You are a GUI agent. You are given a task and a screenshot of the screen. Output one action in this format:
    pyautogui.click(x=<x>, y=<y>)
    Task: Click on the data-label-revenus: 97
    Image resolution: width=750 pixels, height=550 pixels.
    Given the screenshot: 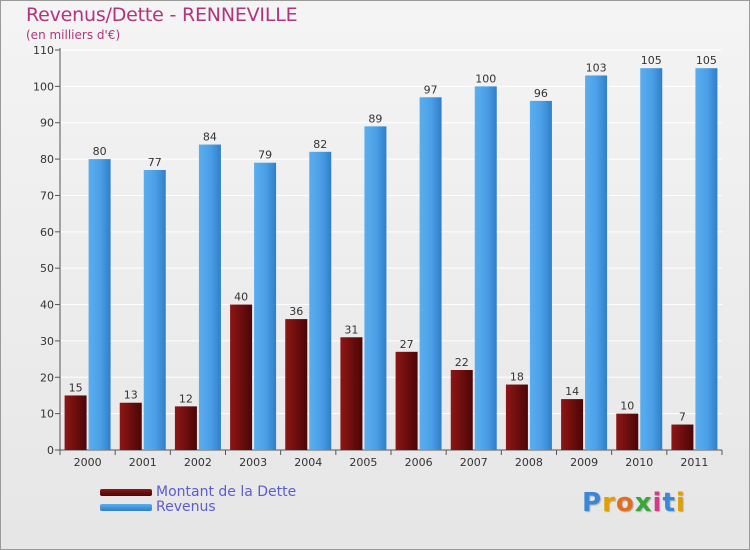 What is the action you would take?
    pyautogui.click(x=431, y=89)
    